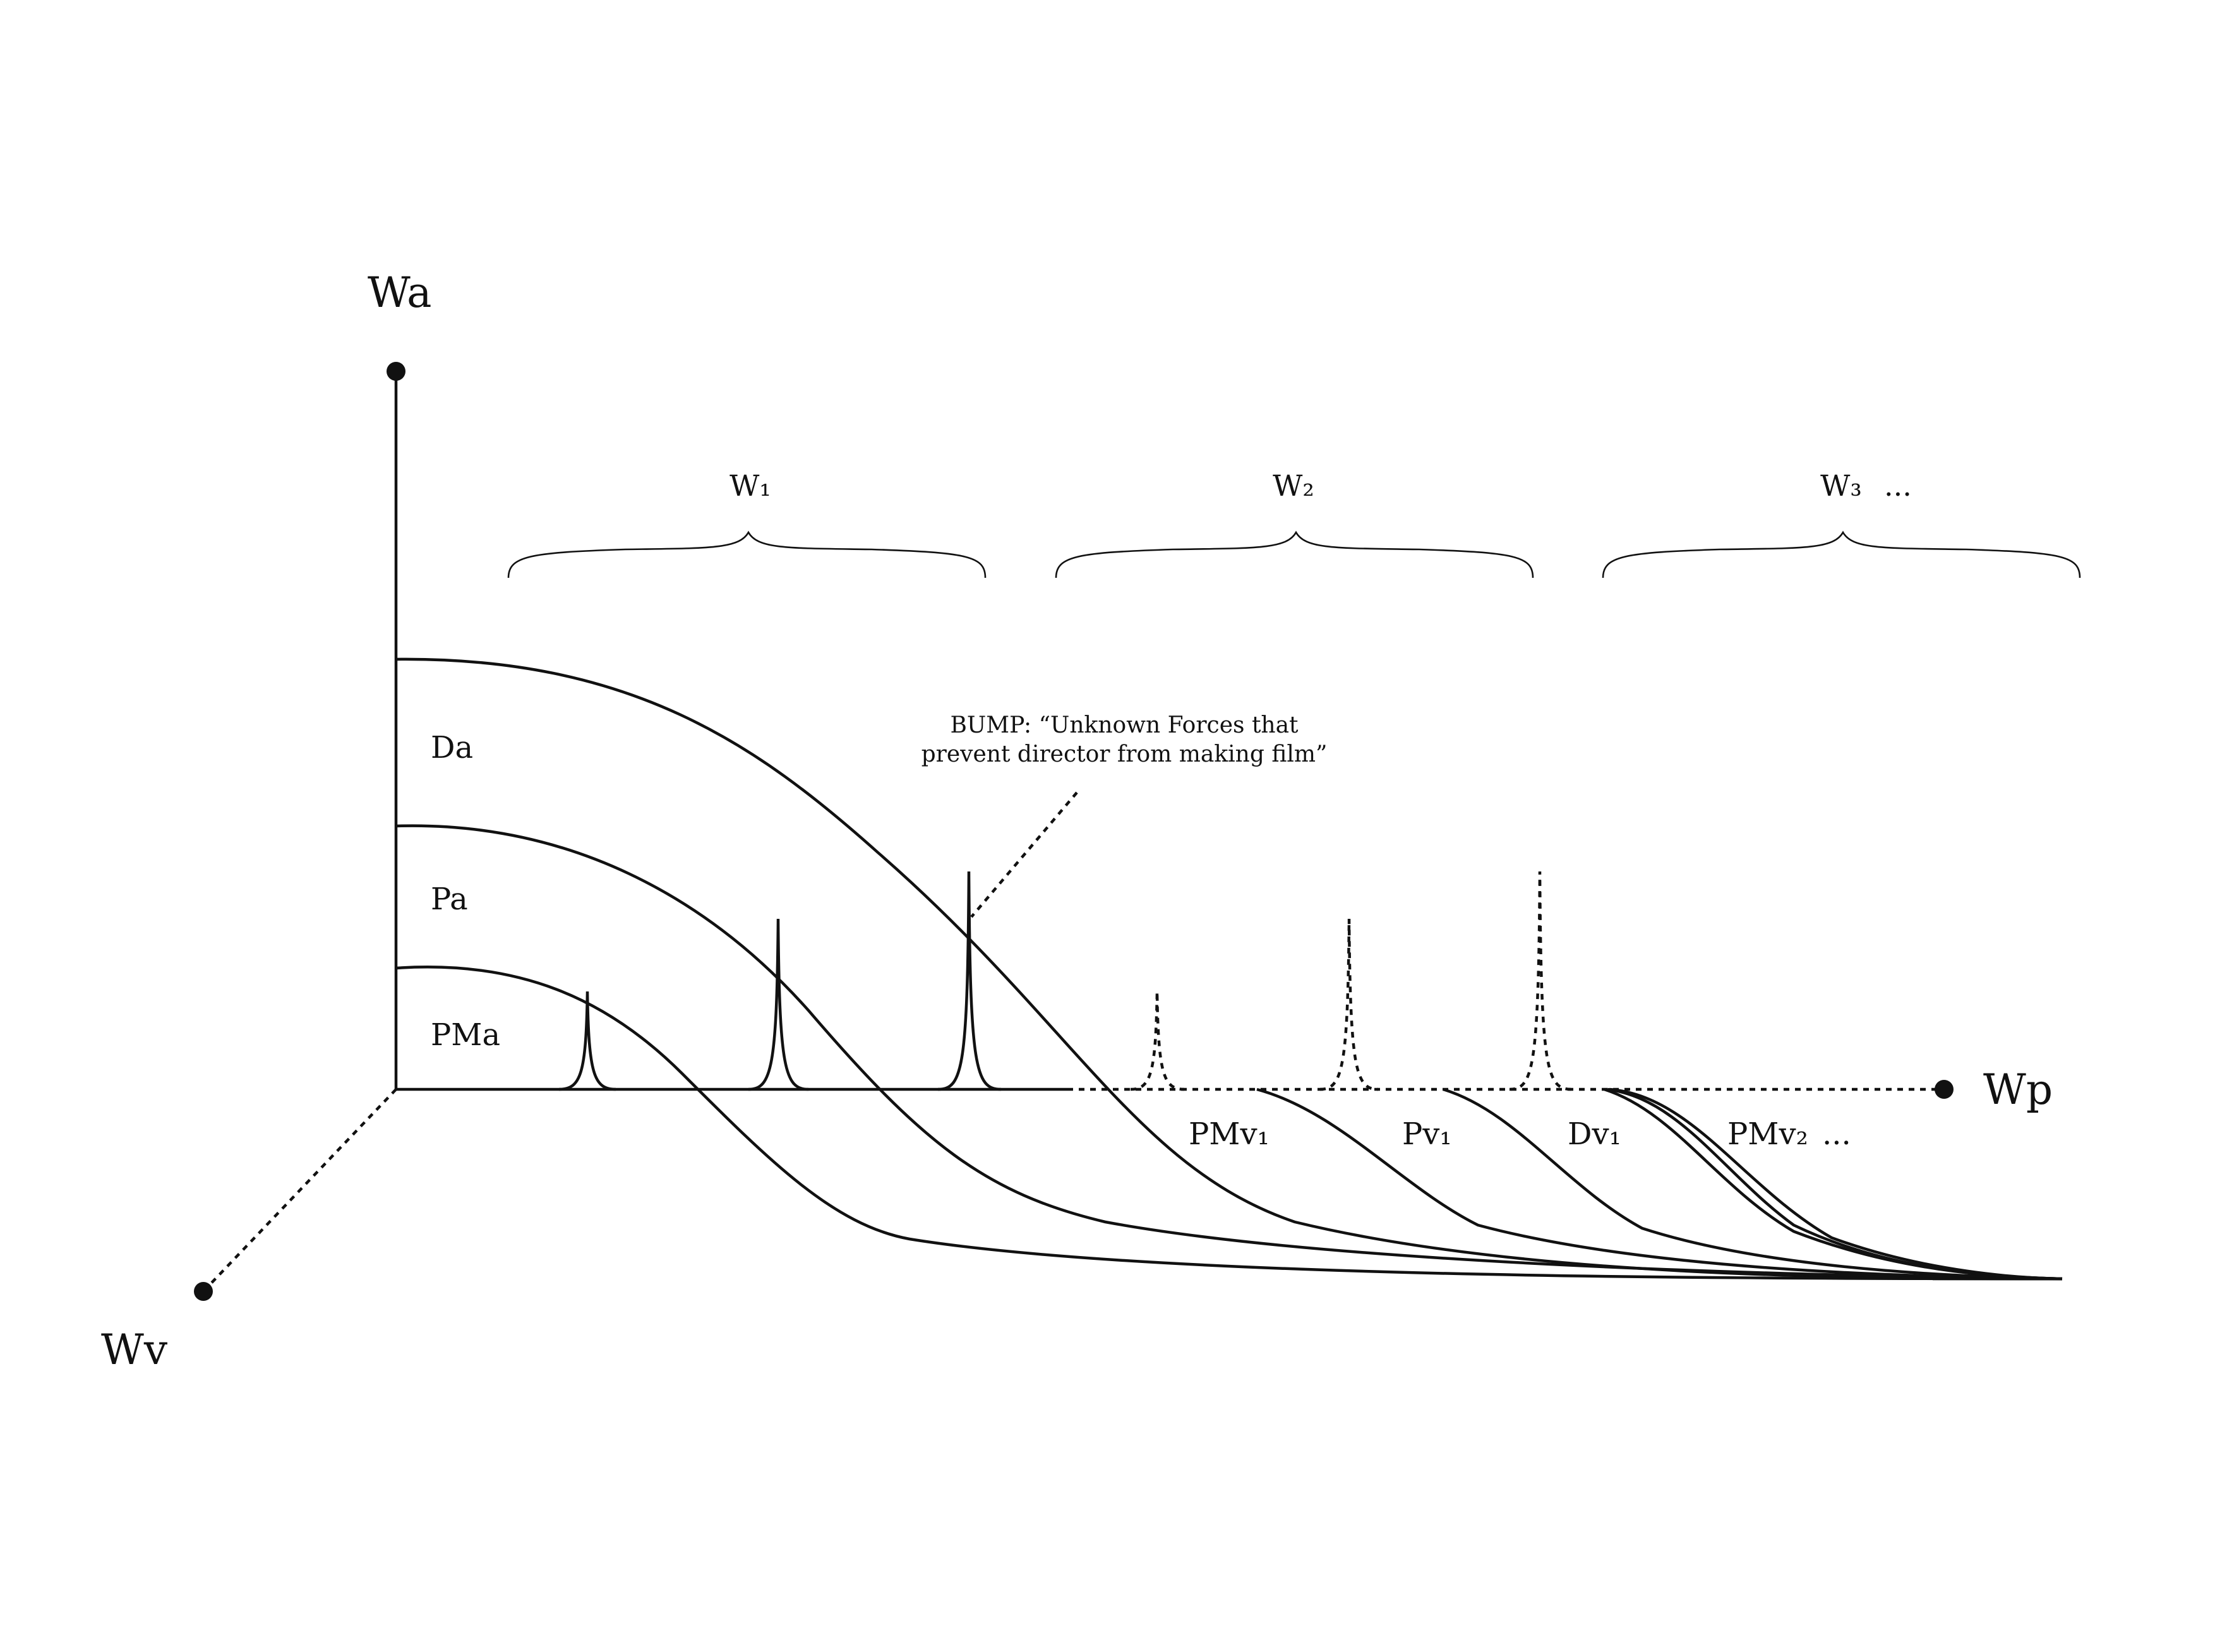 The width and height of the screenshot is (2239, 1652). I want to click on pmv1-curve, so click(1659, 1184).